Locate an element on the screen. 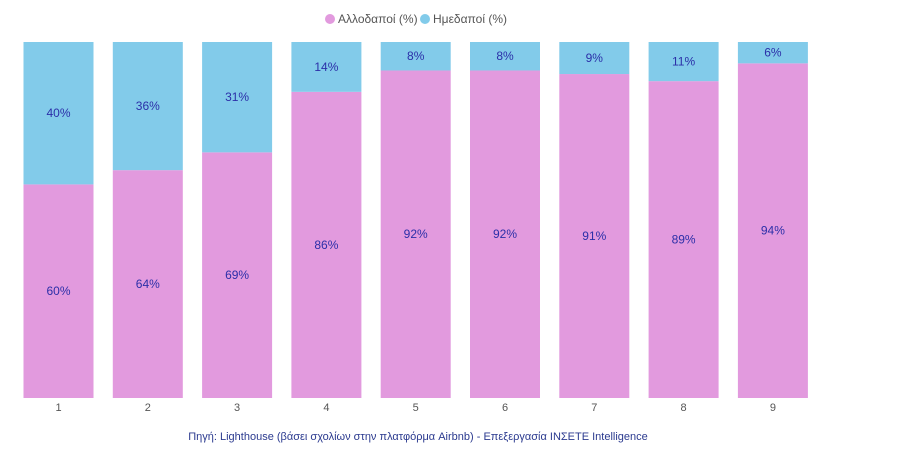  x-tick-label-4: 4 is located at coordinates (326, 408).